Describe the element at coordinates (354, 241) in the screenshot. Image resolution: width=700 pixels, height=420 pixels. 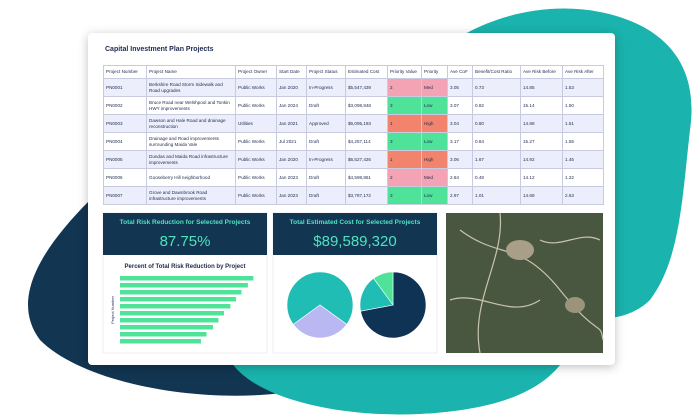
I see `kpi-value: $89,589,320` at that location.